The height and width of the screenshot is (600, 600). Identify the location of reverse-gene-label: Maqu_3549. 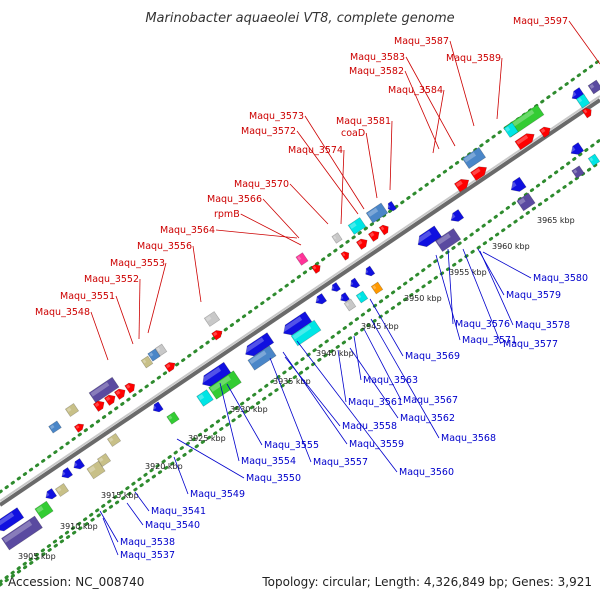
(217, 494).